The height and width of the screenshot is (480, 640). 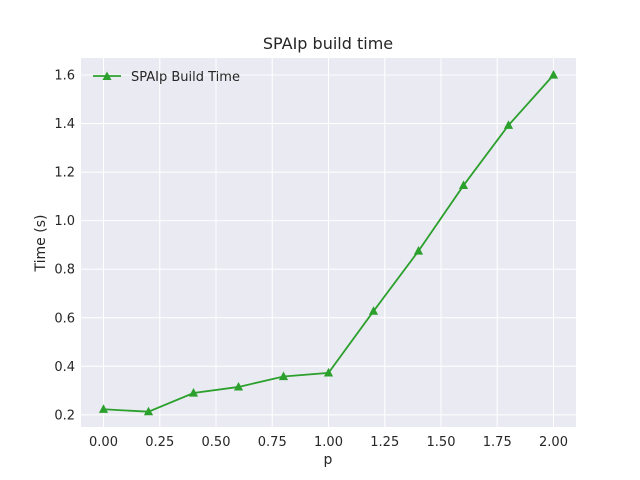 What do you see at coordinates (441, 442) in the screenshot?
I see `x-tick-label: 1.50` at bounding box center [441, 442].